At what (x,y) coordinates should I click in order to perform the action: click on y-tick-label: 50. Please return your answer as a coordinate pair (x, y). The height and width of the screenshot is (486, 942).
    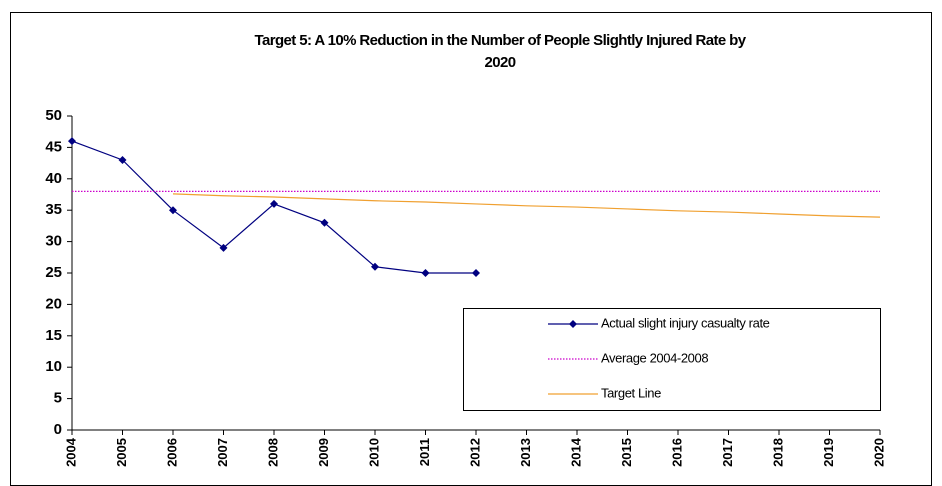
    Looking at the image, I should click on (53, 115).